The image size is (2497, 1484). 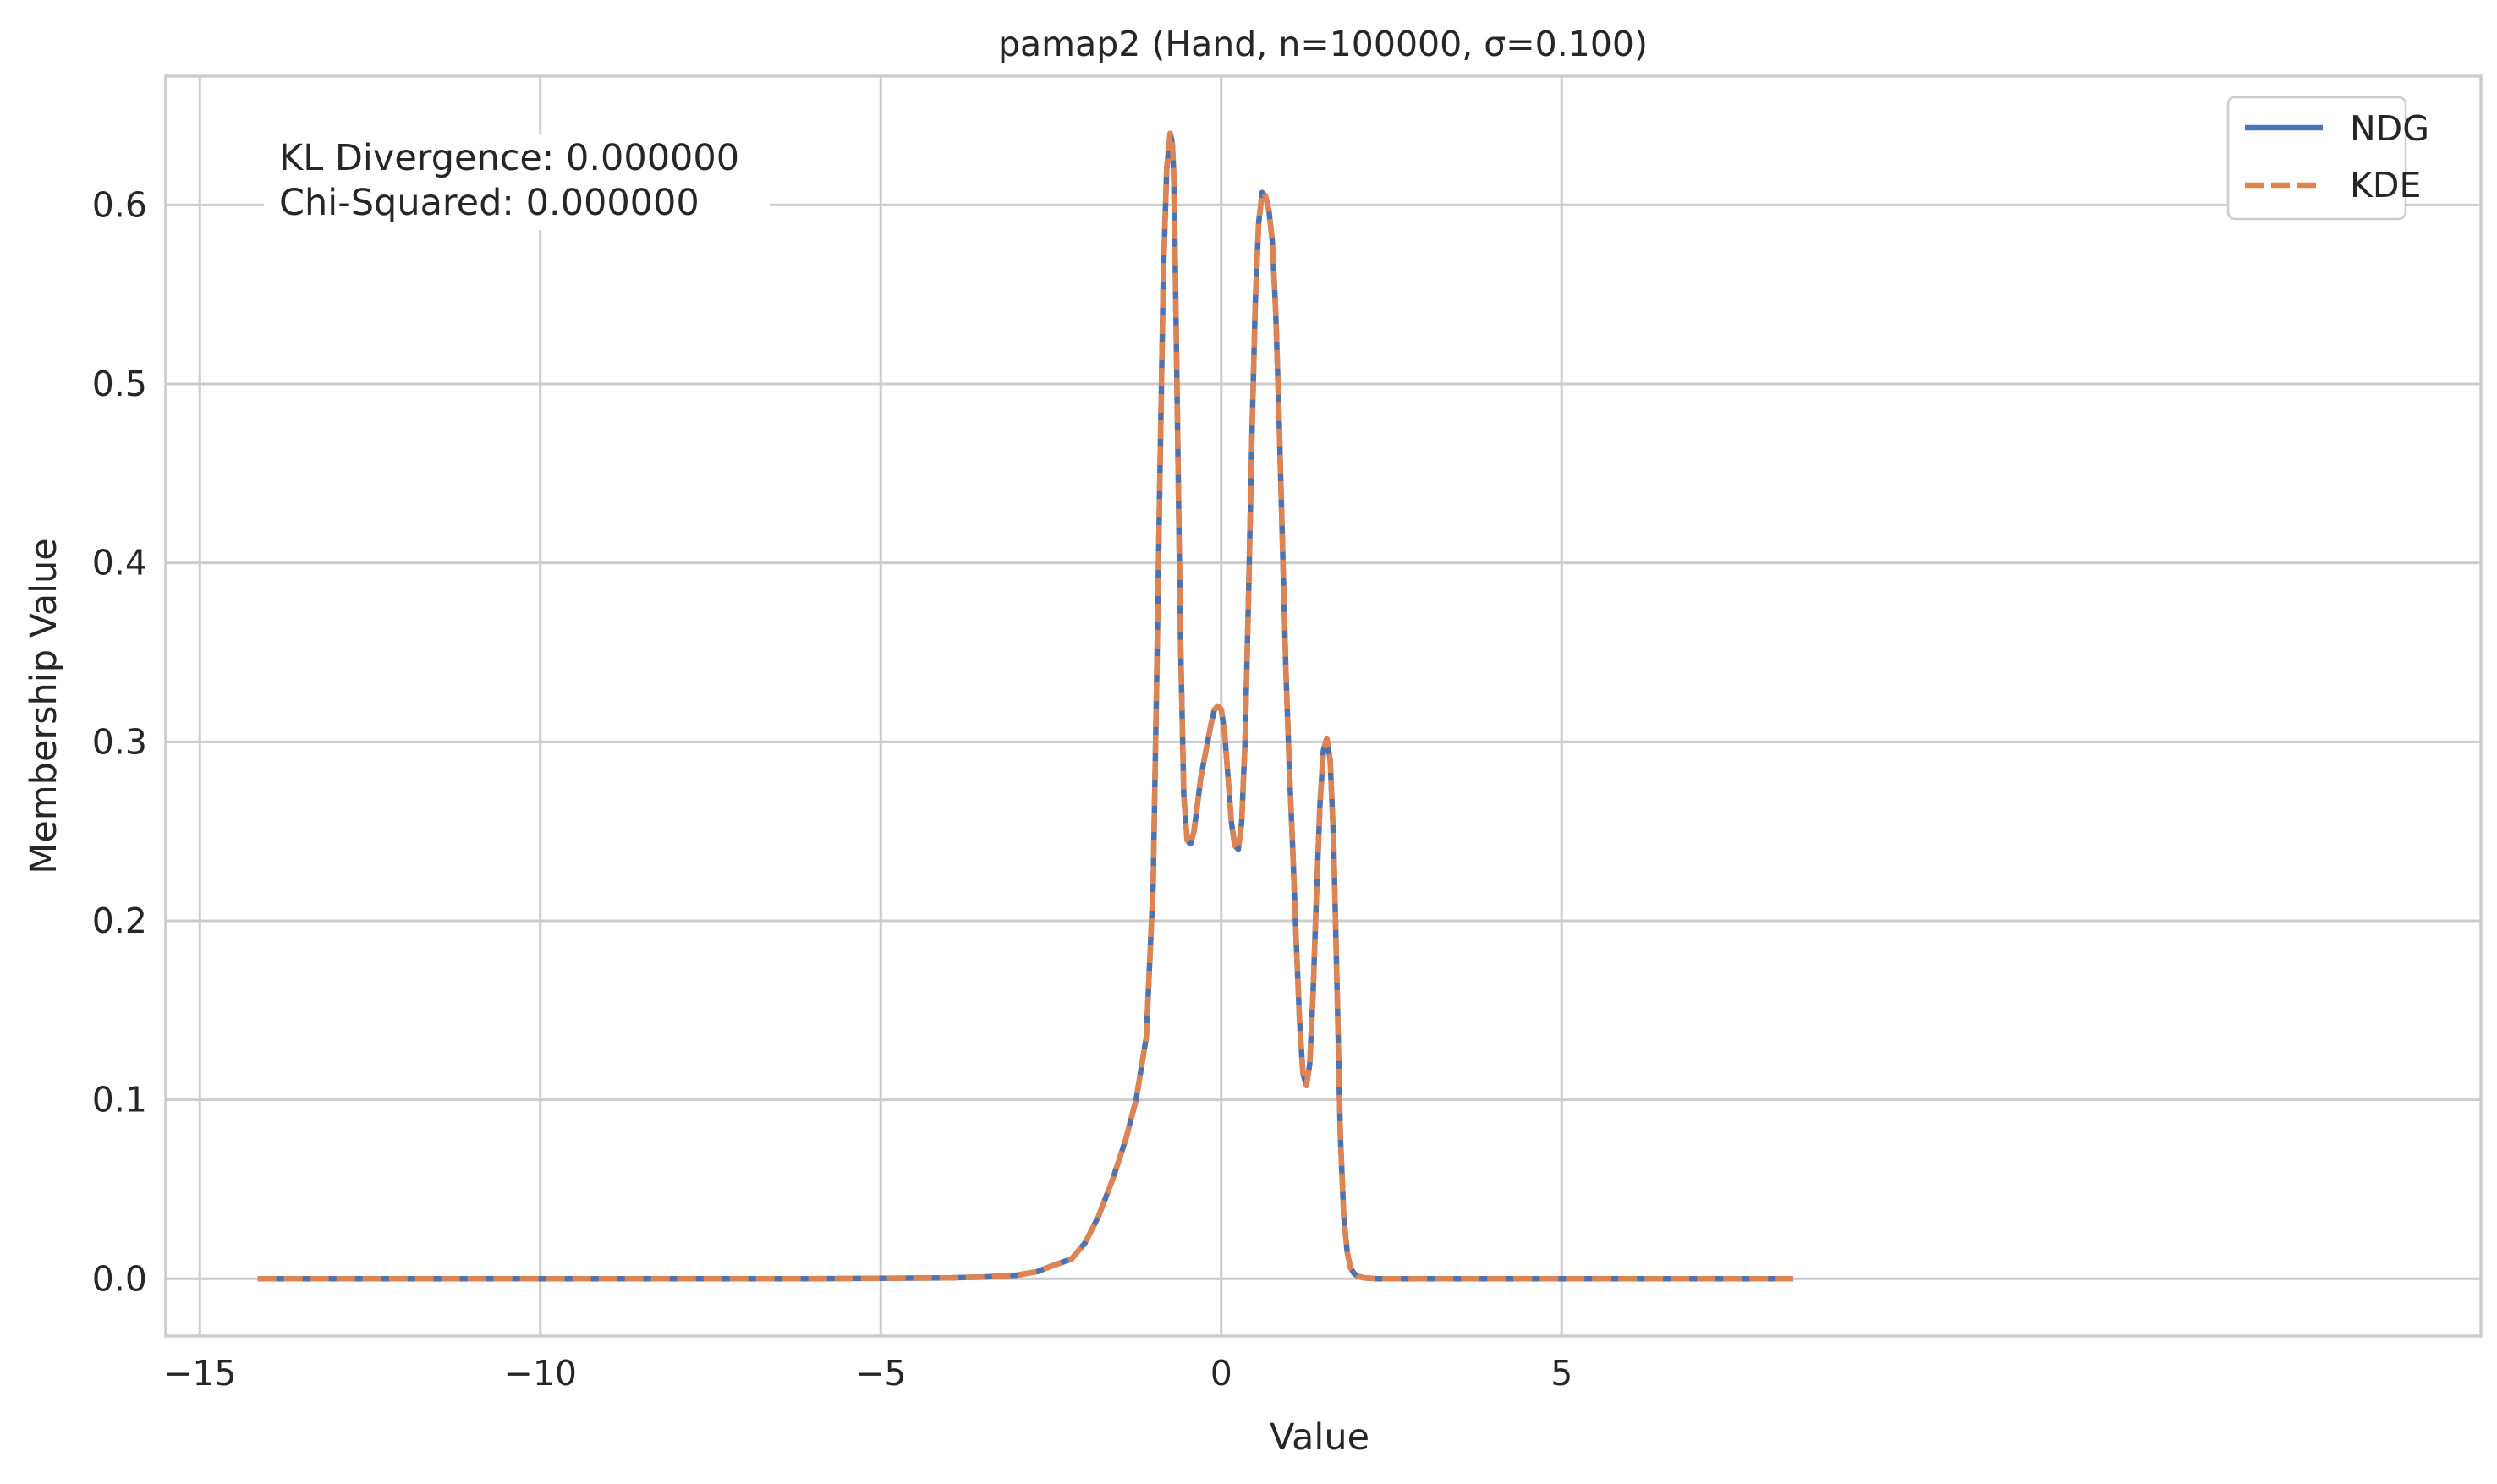 I want to click on x-tick-label: −10, so click(x=540, y=1373).